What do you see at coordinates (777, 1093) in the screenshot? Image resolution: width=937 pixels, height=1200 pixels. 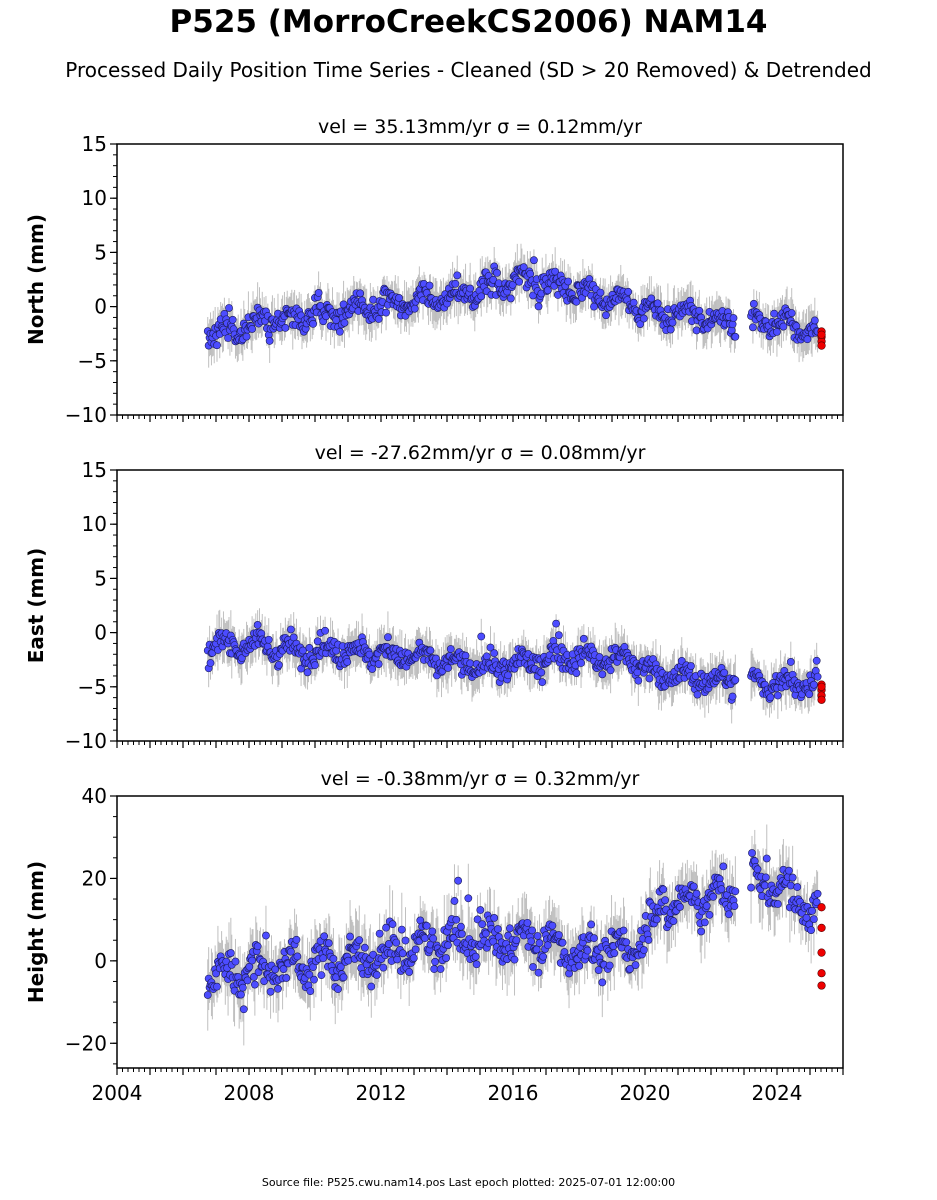 I see `x-tick-label: 2024` at bounding box center [777, 1093].